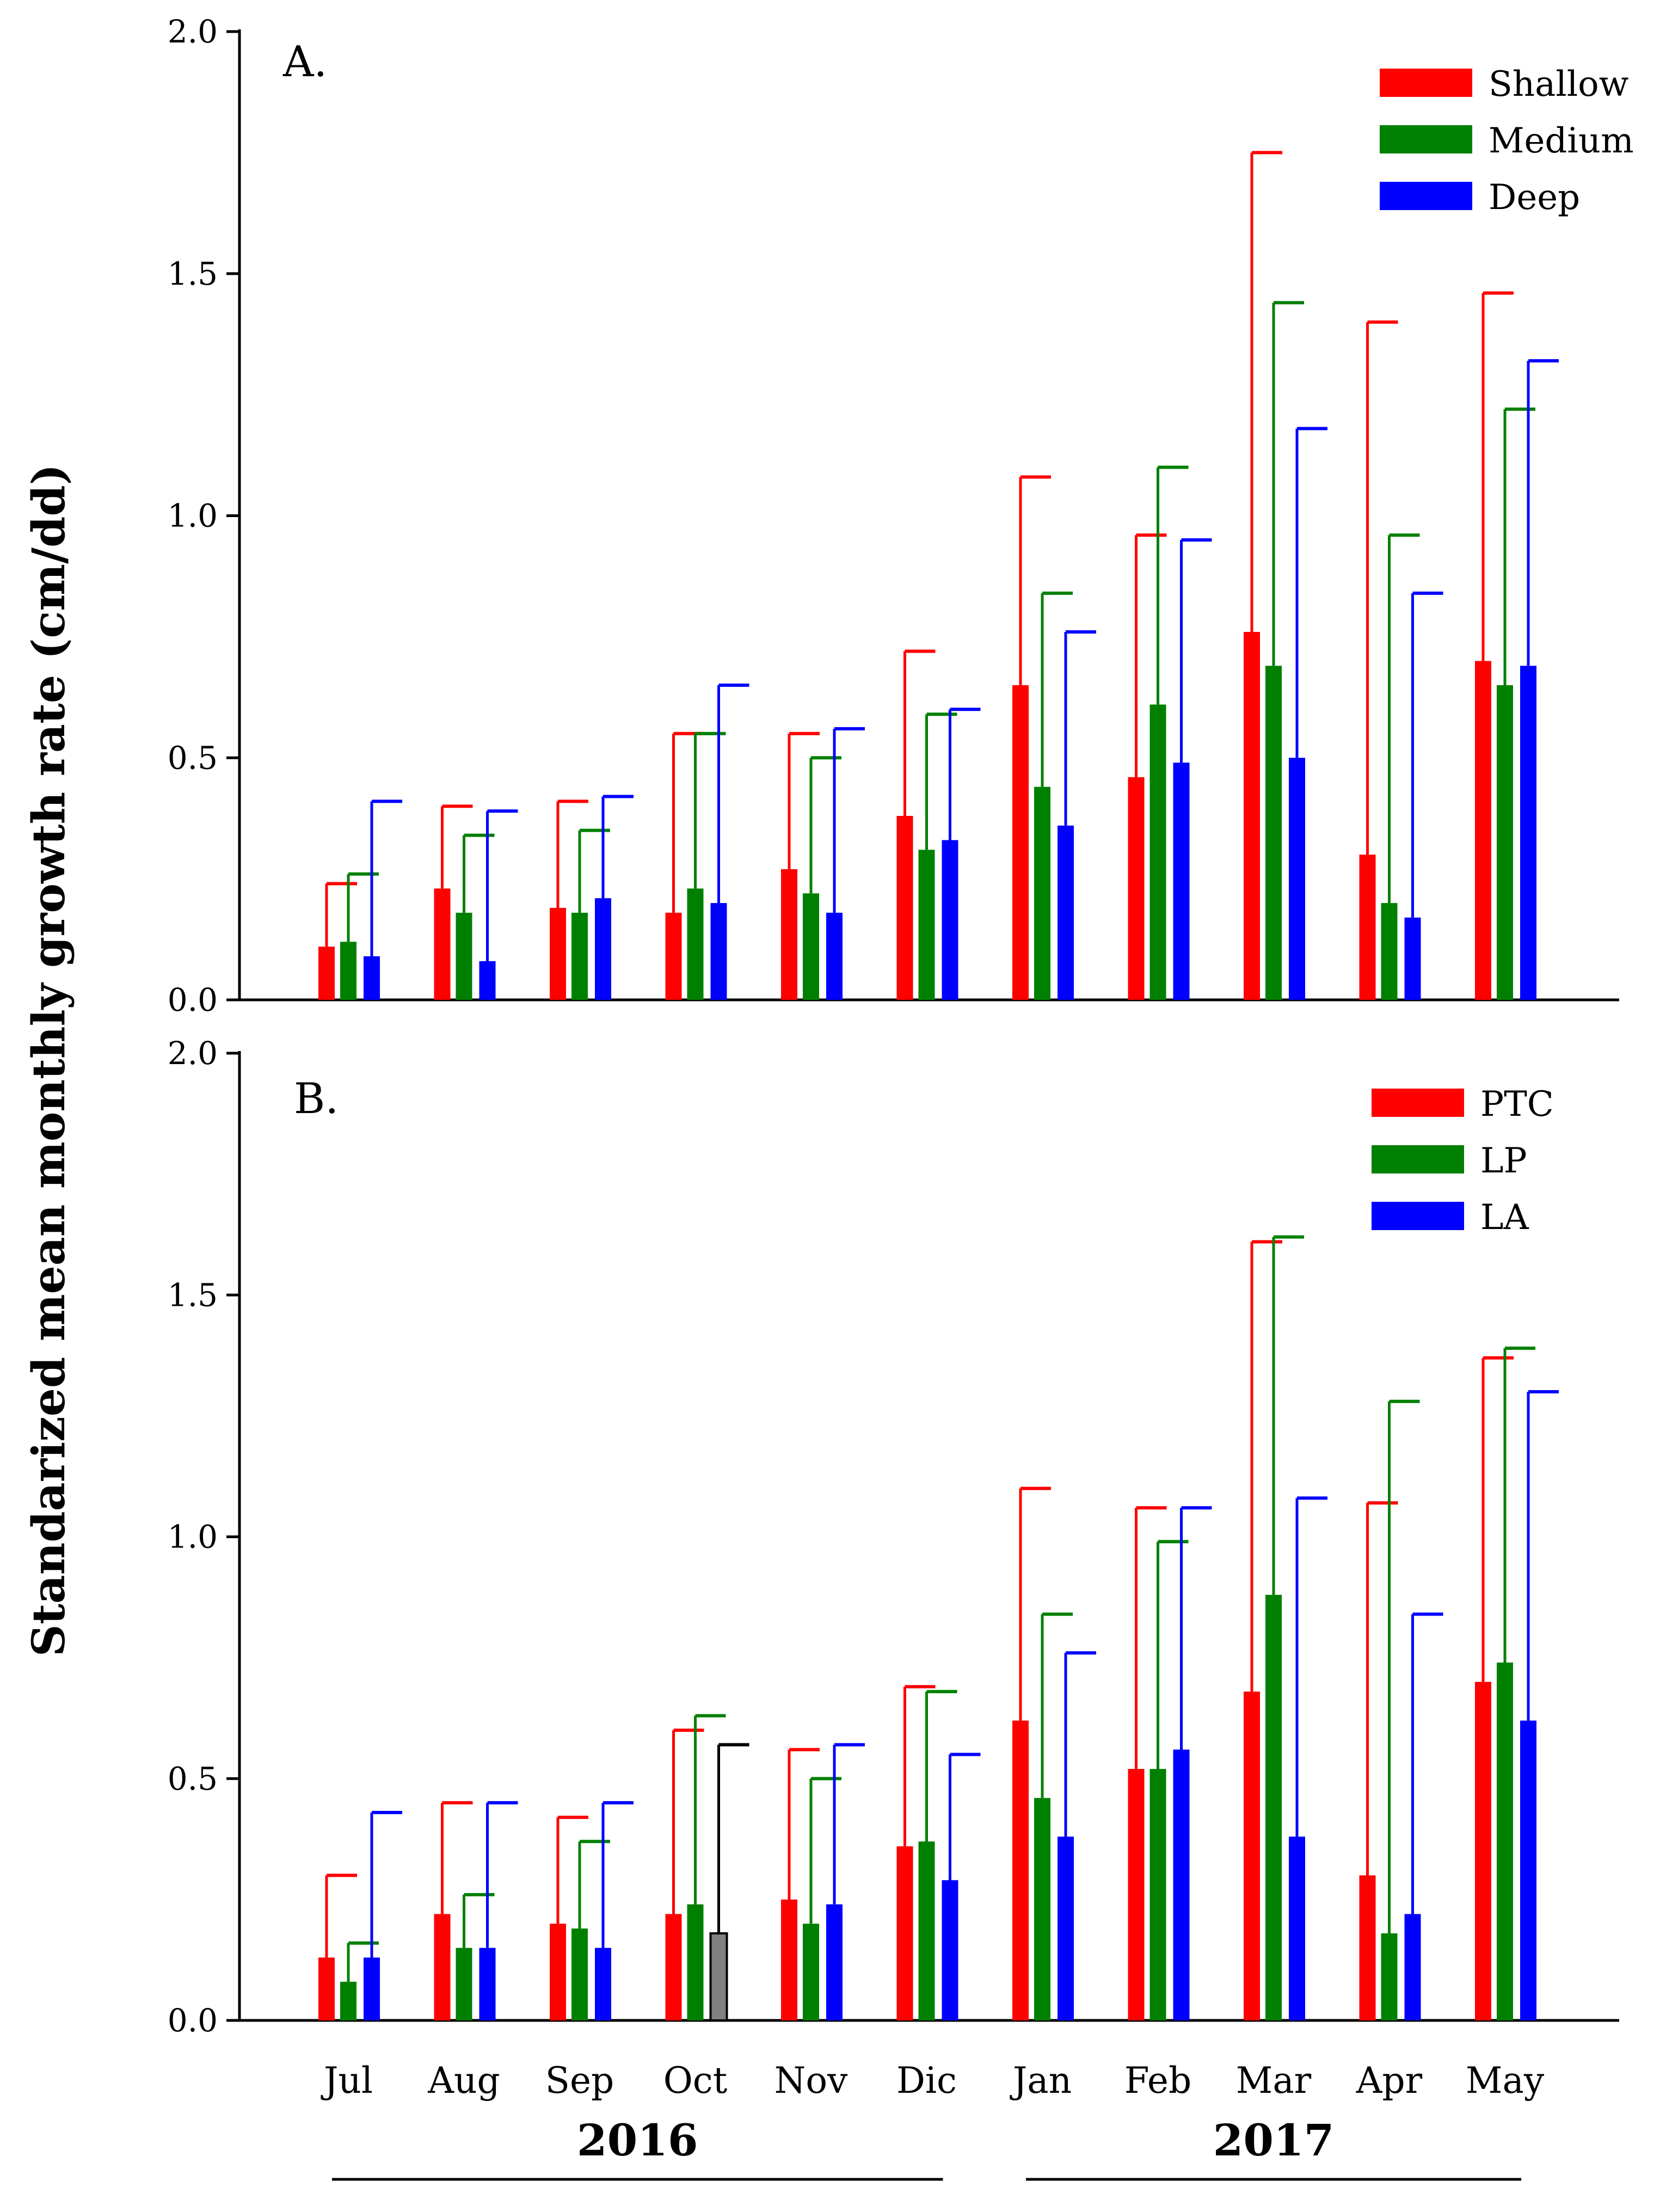  What do you see at coordinates (926, 2081) in the screenshot?
I see `month-label: Dic` at bounding box center [926, 2081].